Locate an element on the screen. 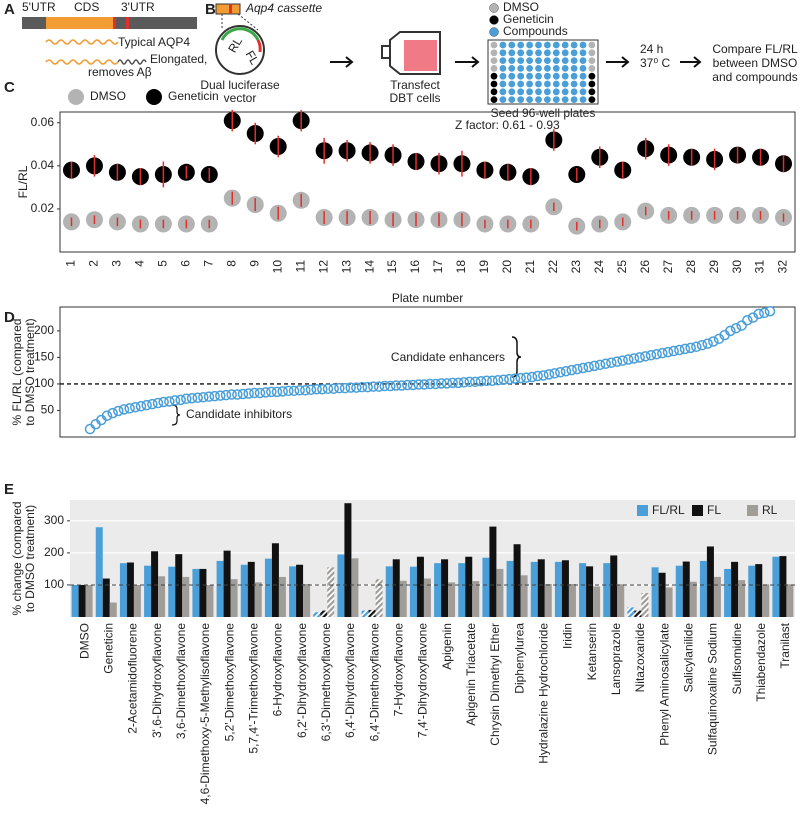 This screenshot has height=820, width=800. x-tick-label: 24 is located at coordinates (599, 267).